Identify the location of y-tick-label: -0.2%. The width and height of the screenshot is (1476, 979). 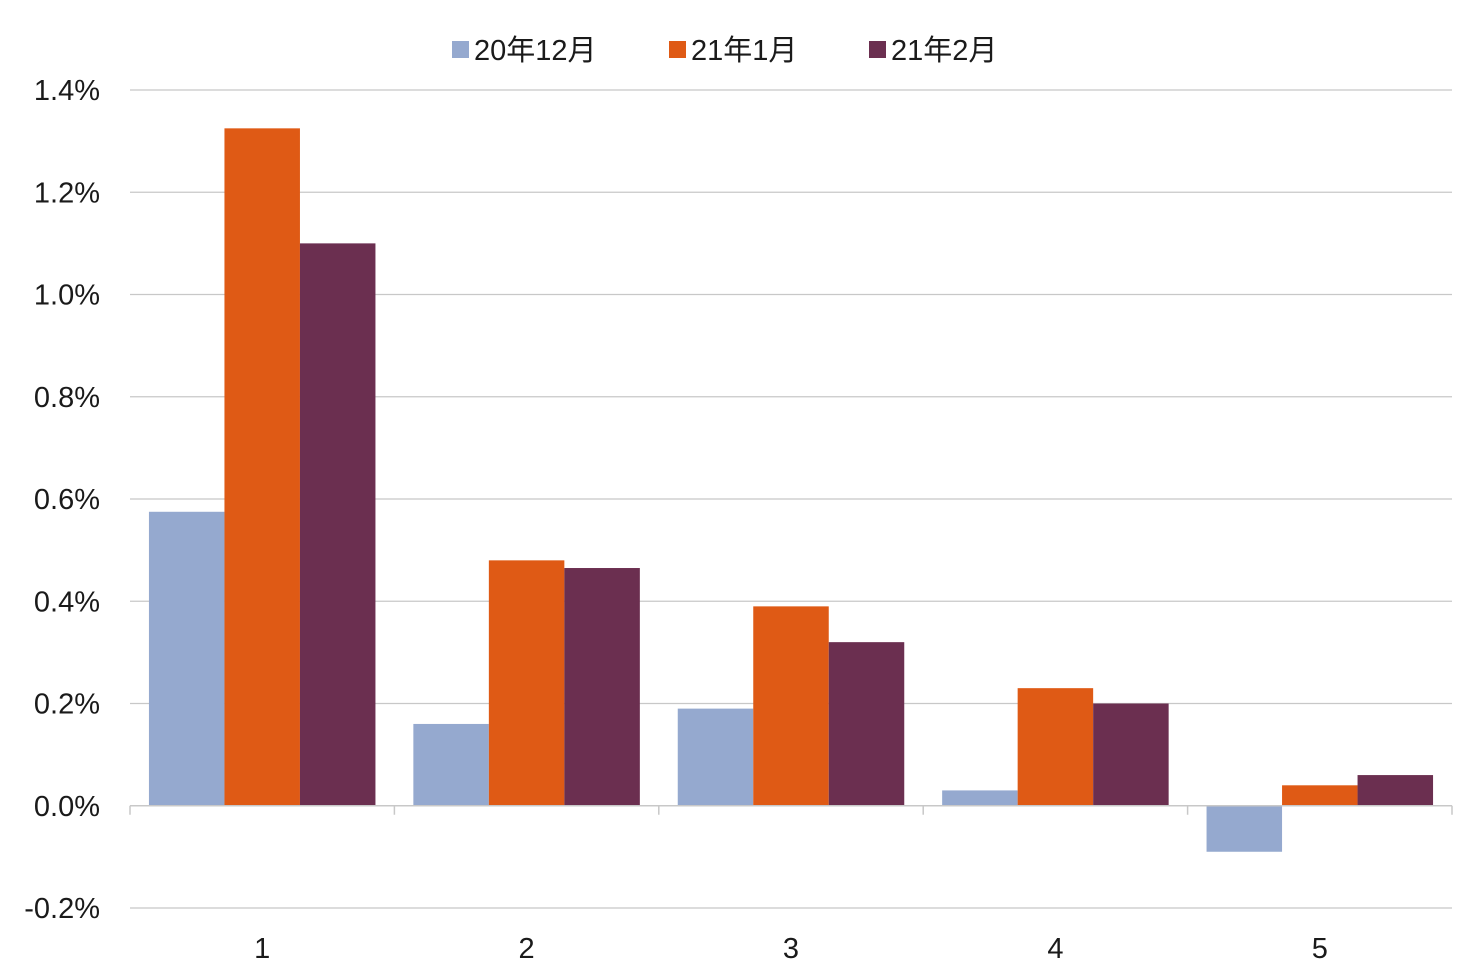
(62, 909).